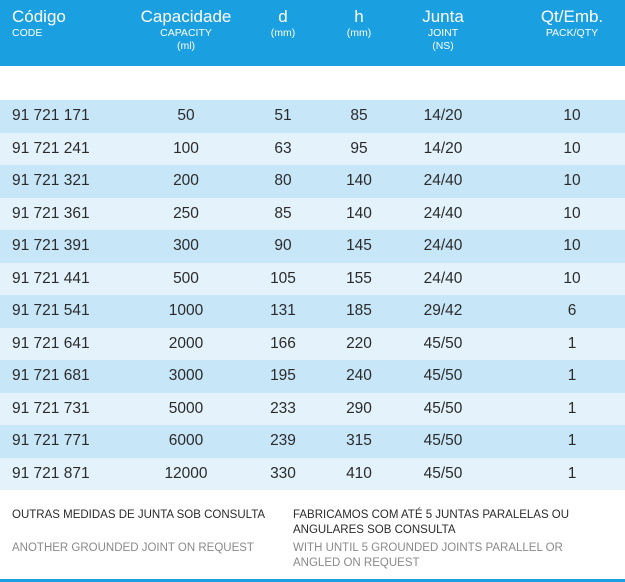  What do you see at coordinates (443, 148) in the screenshot?
I see `cell-joint: 14/20` at bounding box center [443, 148].